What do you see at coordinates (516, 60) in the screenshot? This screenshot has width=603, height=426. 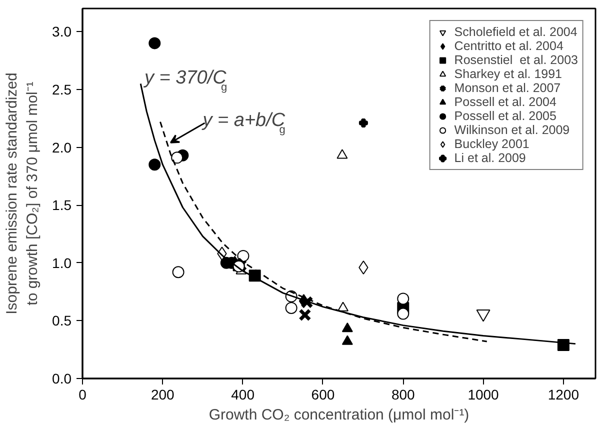 I see `legend-label: Rosenstiel et al. 2003` at bounding box center [516, 60].